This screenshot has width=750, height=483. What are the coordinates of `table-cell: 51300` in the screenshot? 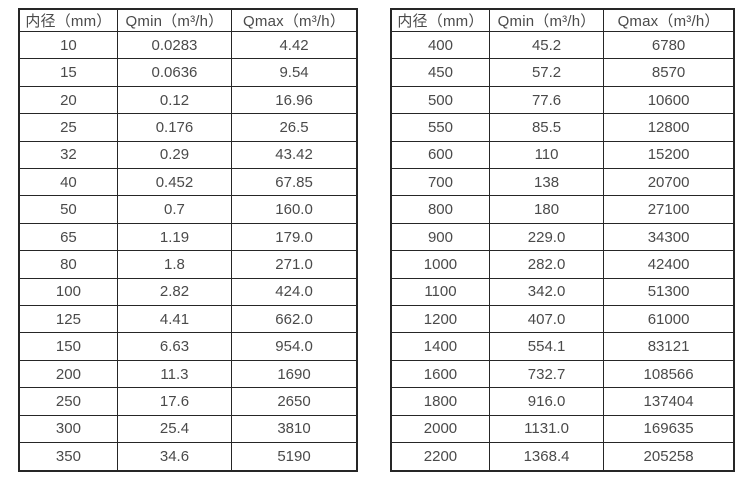 It's located at (669, 292).